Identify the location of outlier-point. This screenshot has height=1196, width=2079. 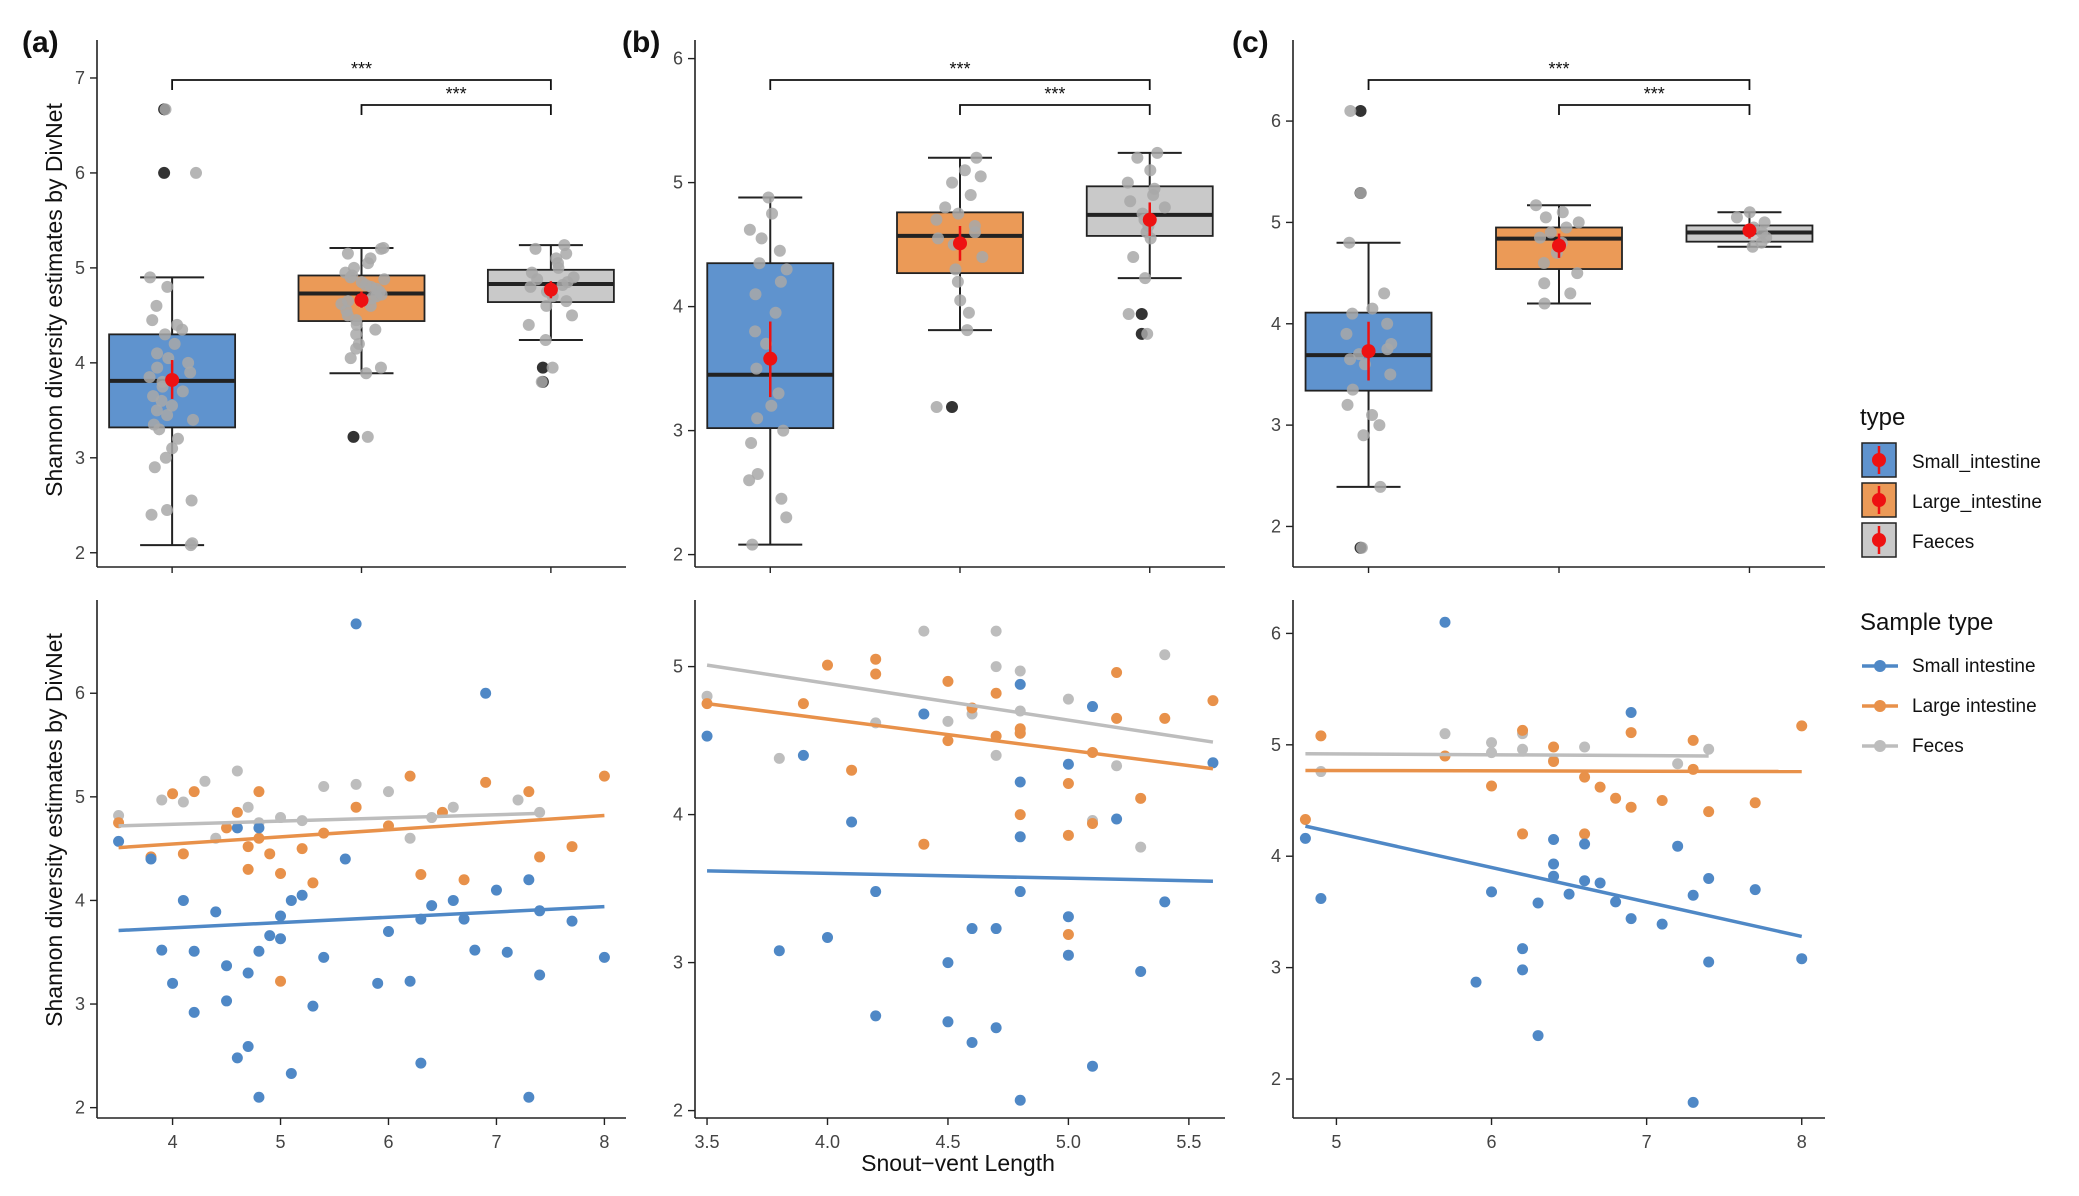
(353, 436).